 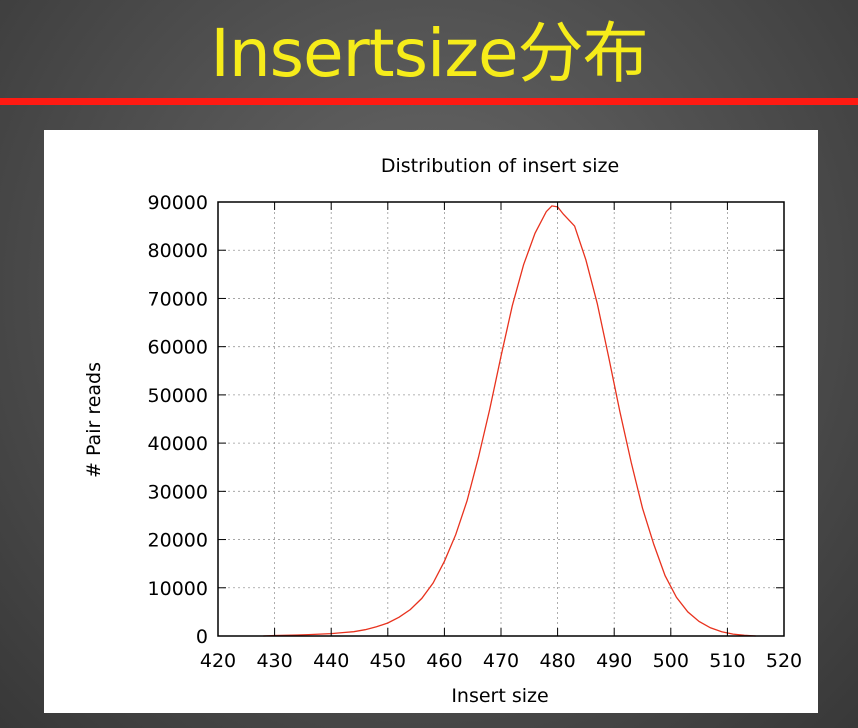 What do you see at coordinates (429, 53) in the screenshot?
I see `slide-title: Insertsize分布` at bounding box center [429, 53].